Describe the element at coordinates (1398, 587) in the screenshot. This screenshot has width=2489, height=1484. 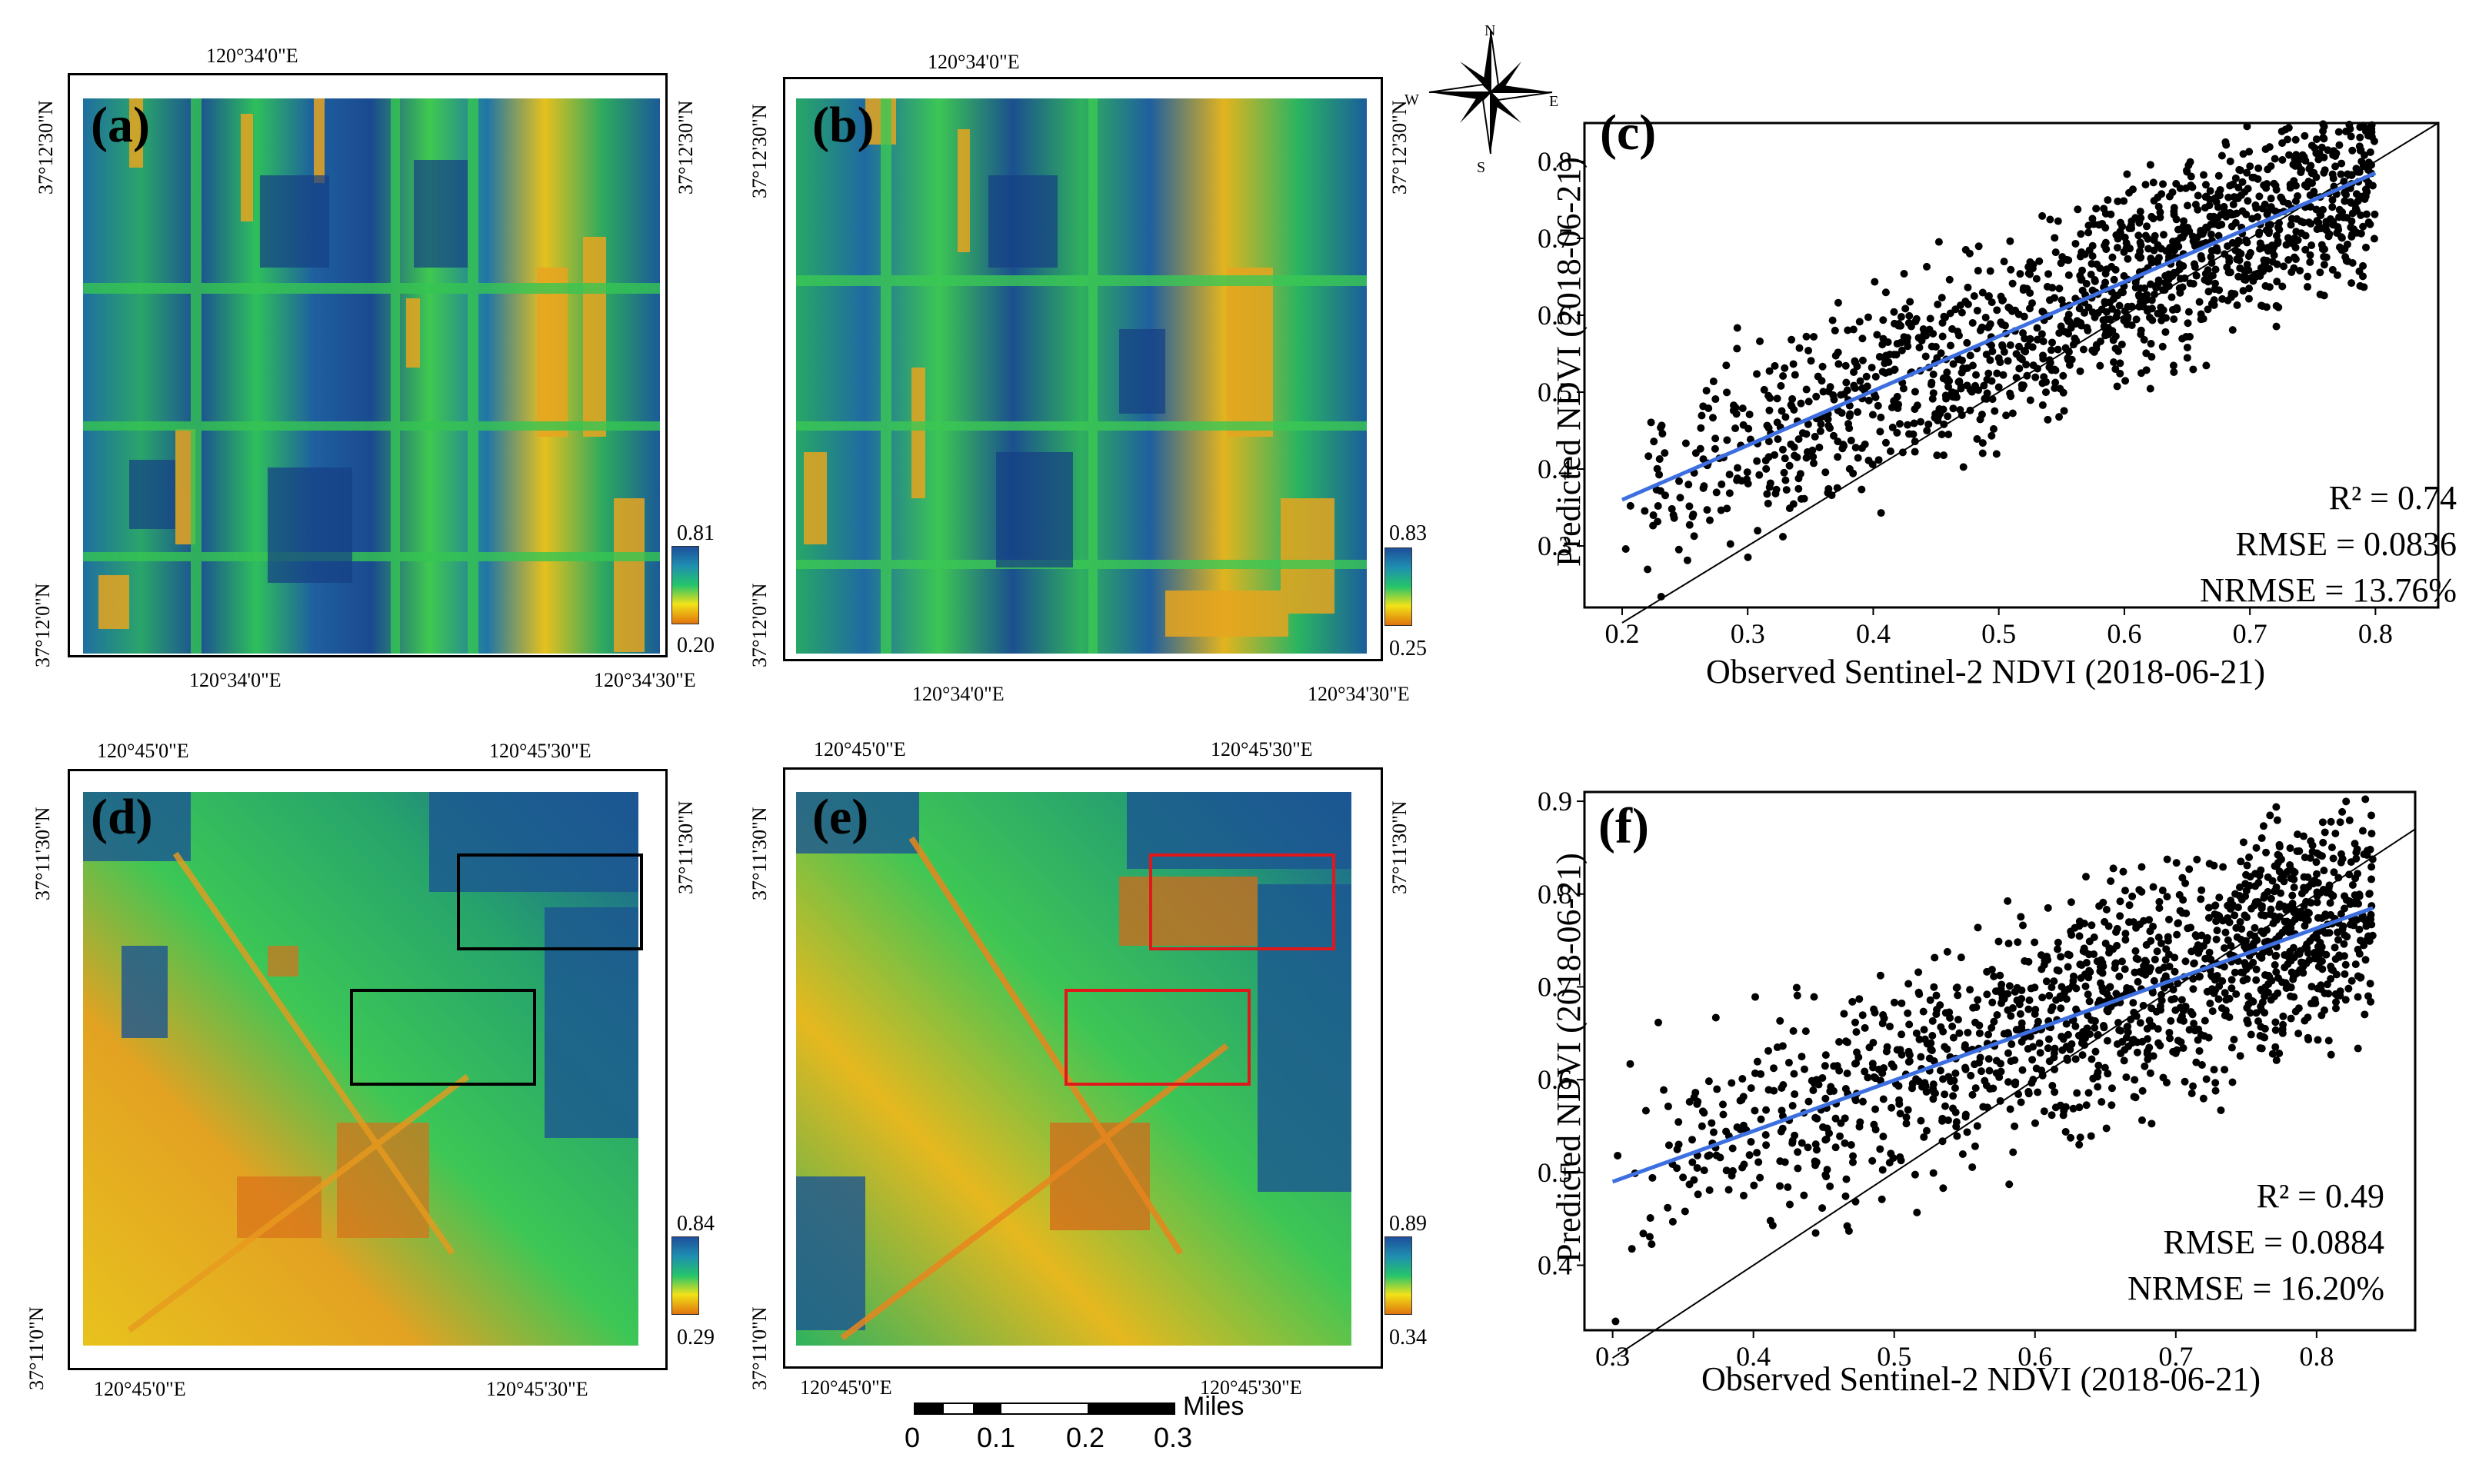
I see `colorbar-b` at that location.